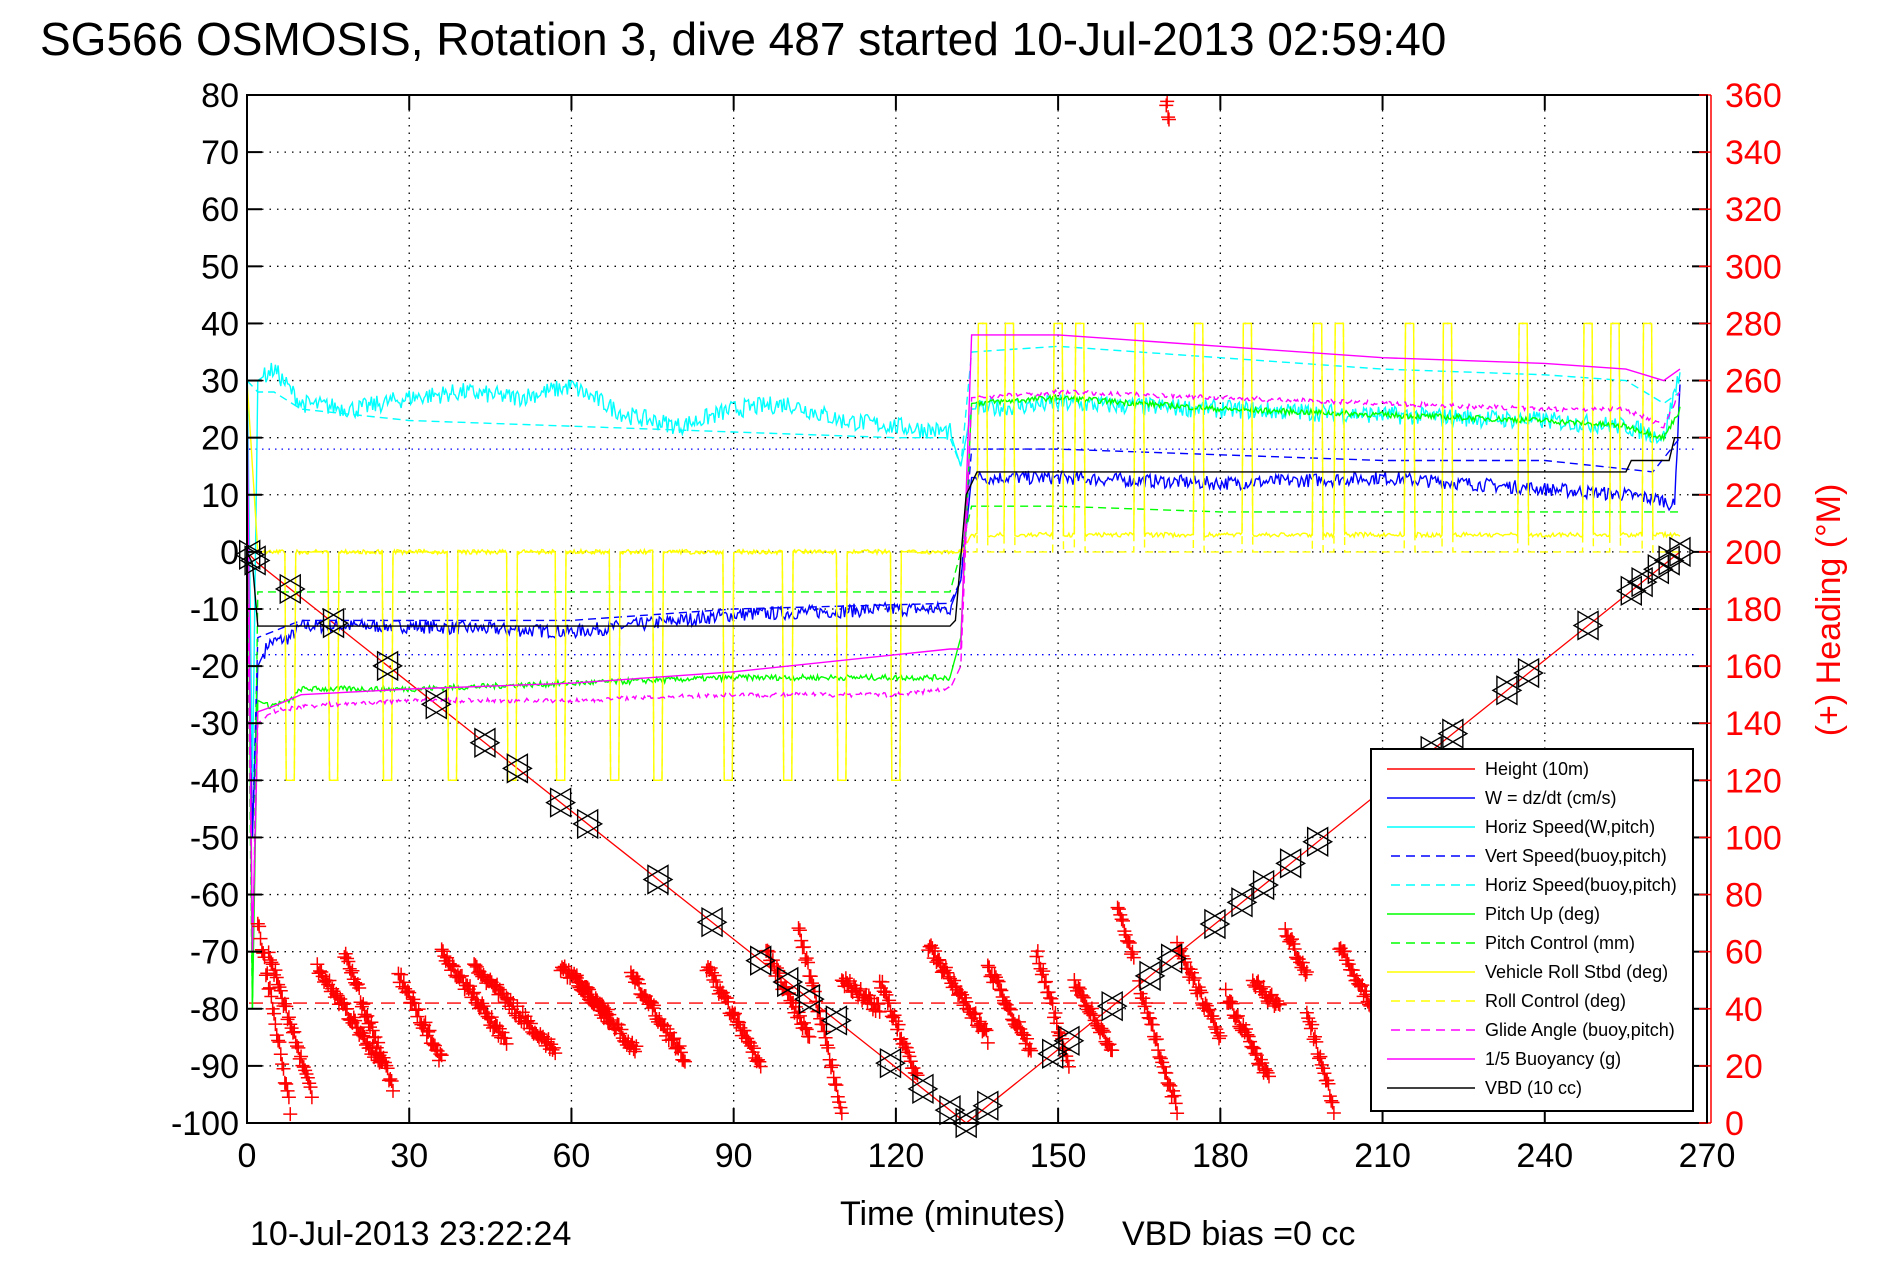  What do you see at coordinates (1744, 1067) in the screenshot?
I see `y-tick-label-right: 20` at bounding box center [1744, 1067].